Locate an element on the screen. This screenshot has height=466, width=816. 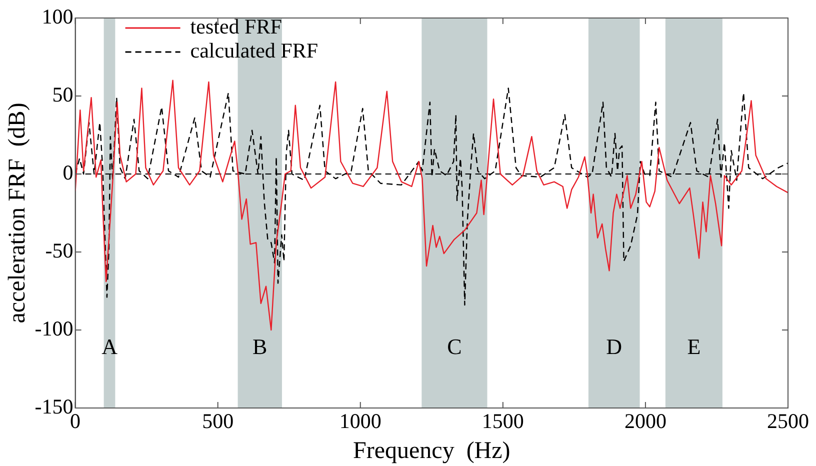
band-label: A is located at coordinates (110, 346).